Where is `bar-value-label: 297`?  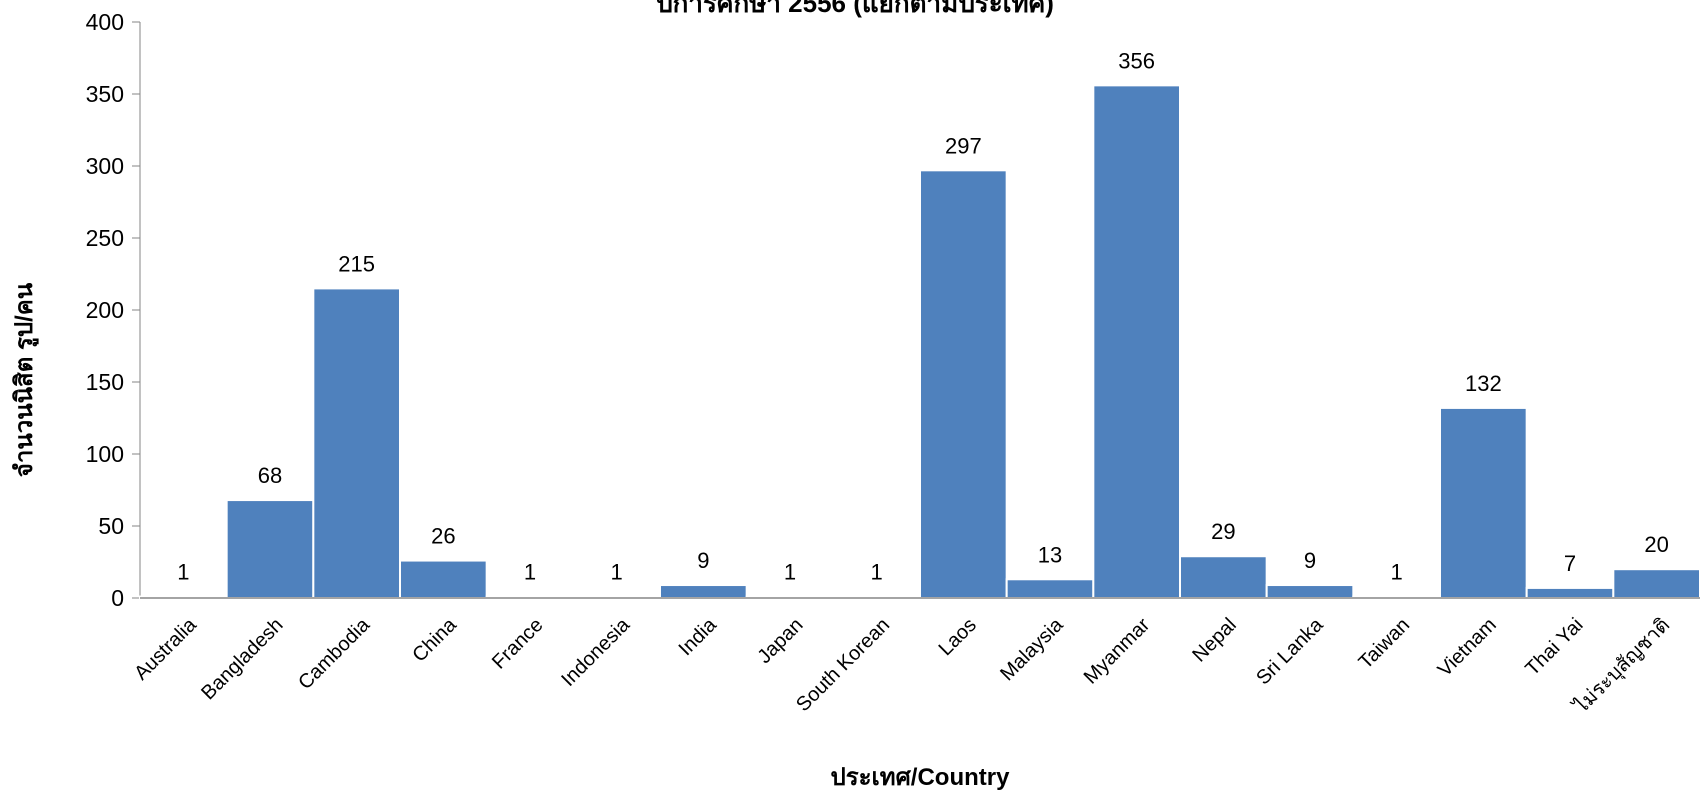
bar-value-label: 297 is located at coordinates (963, 145).